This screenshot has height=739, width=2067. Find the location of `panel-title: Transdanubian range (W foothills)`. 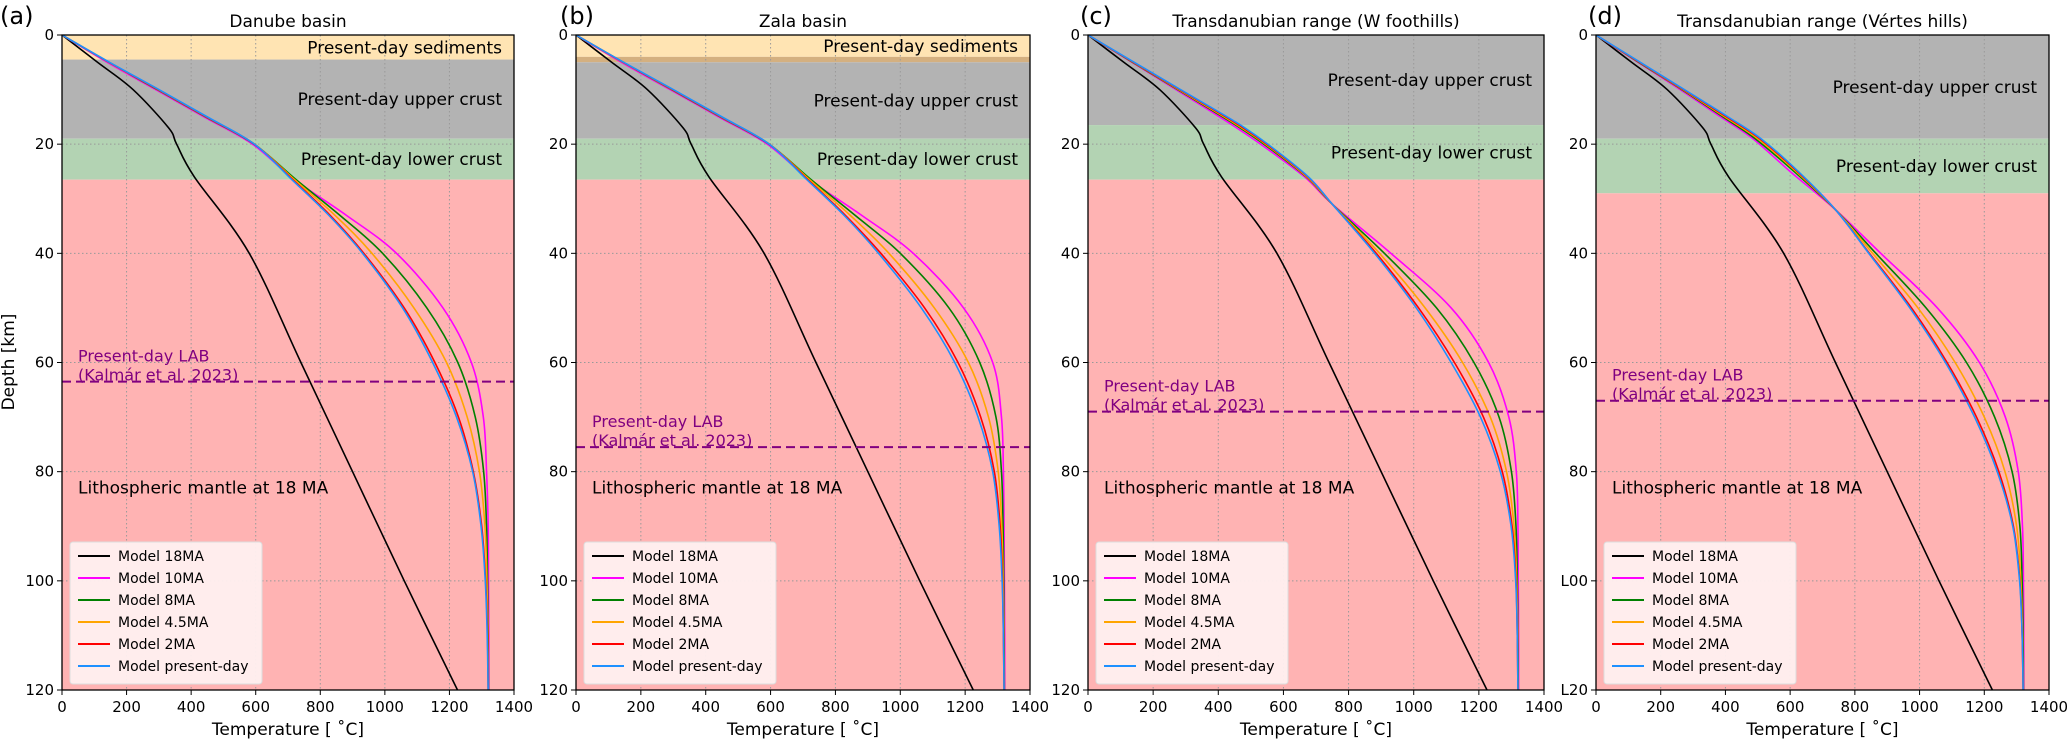

panel-title: Transdanubian range (W foothills) is located at coordinates (1315, 22).